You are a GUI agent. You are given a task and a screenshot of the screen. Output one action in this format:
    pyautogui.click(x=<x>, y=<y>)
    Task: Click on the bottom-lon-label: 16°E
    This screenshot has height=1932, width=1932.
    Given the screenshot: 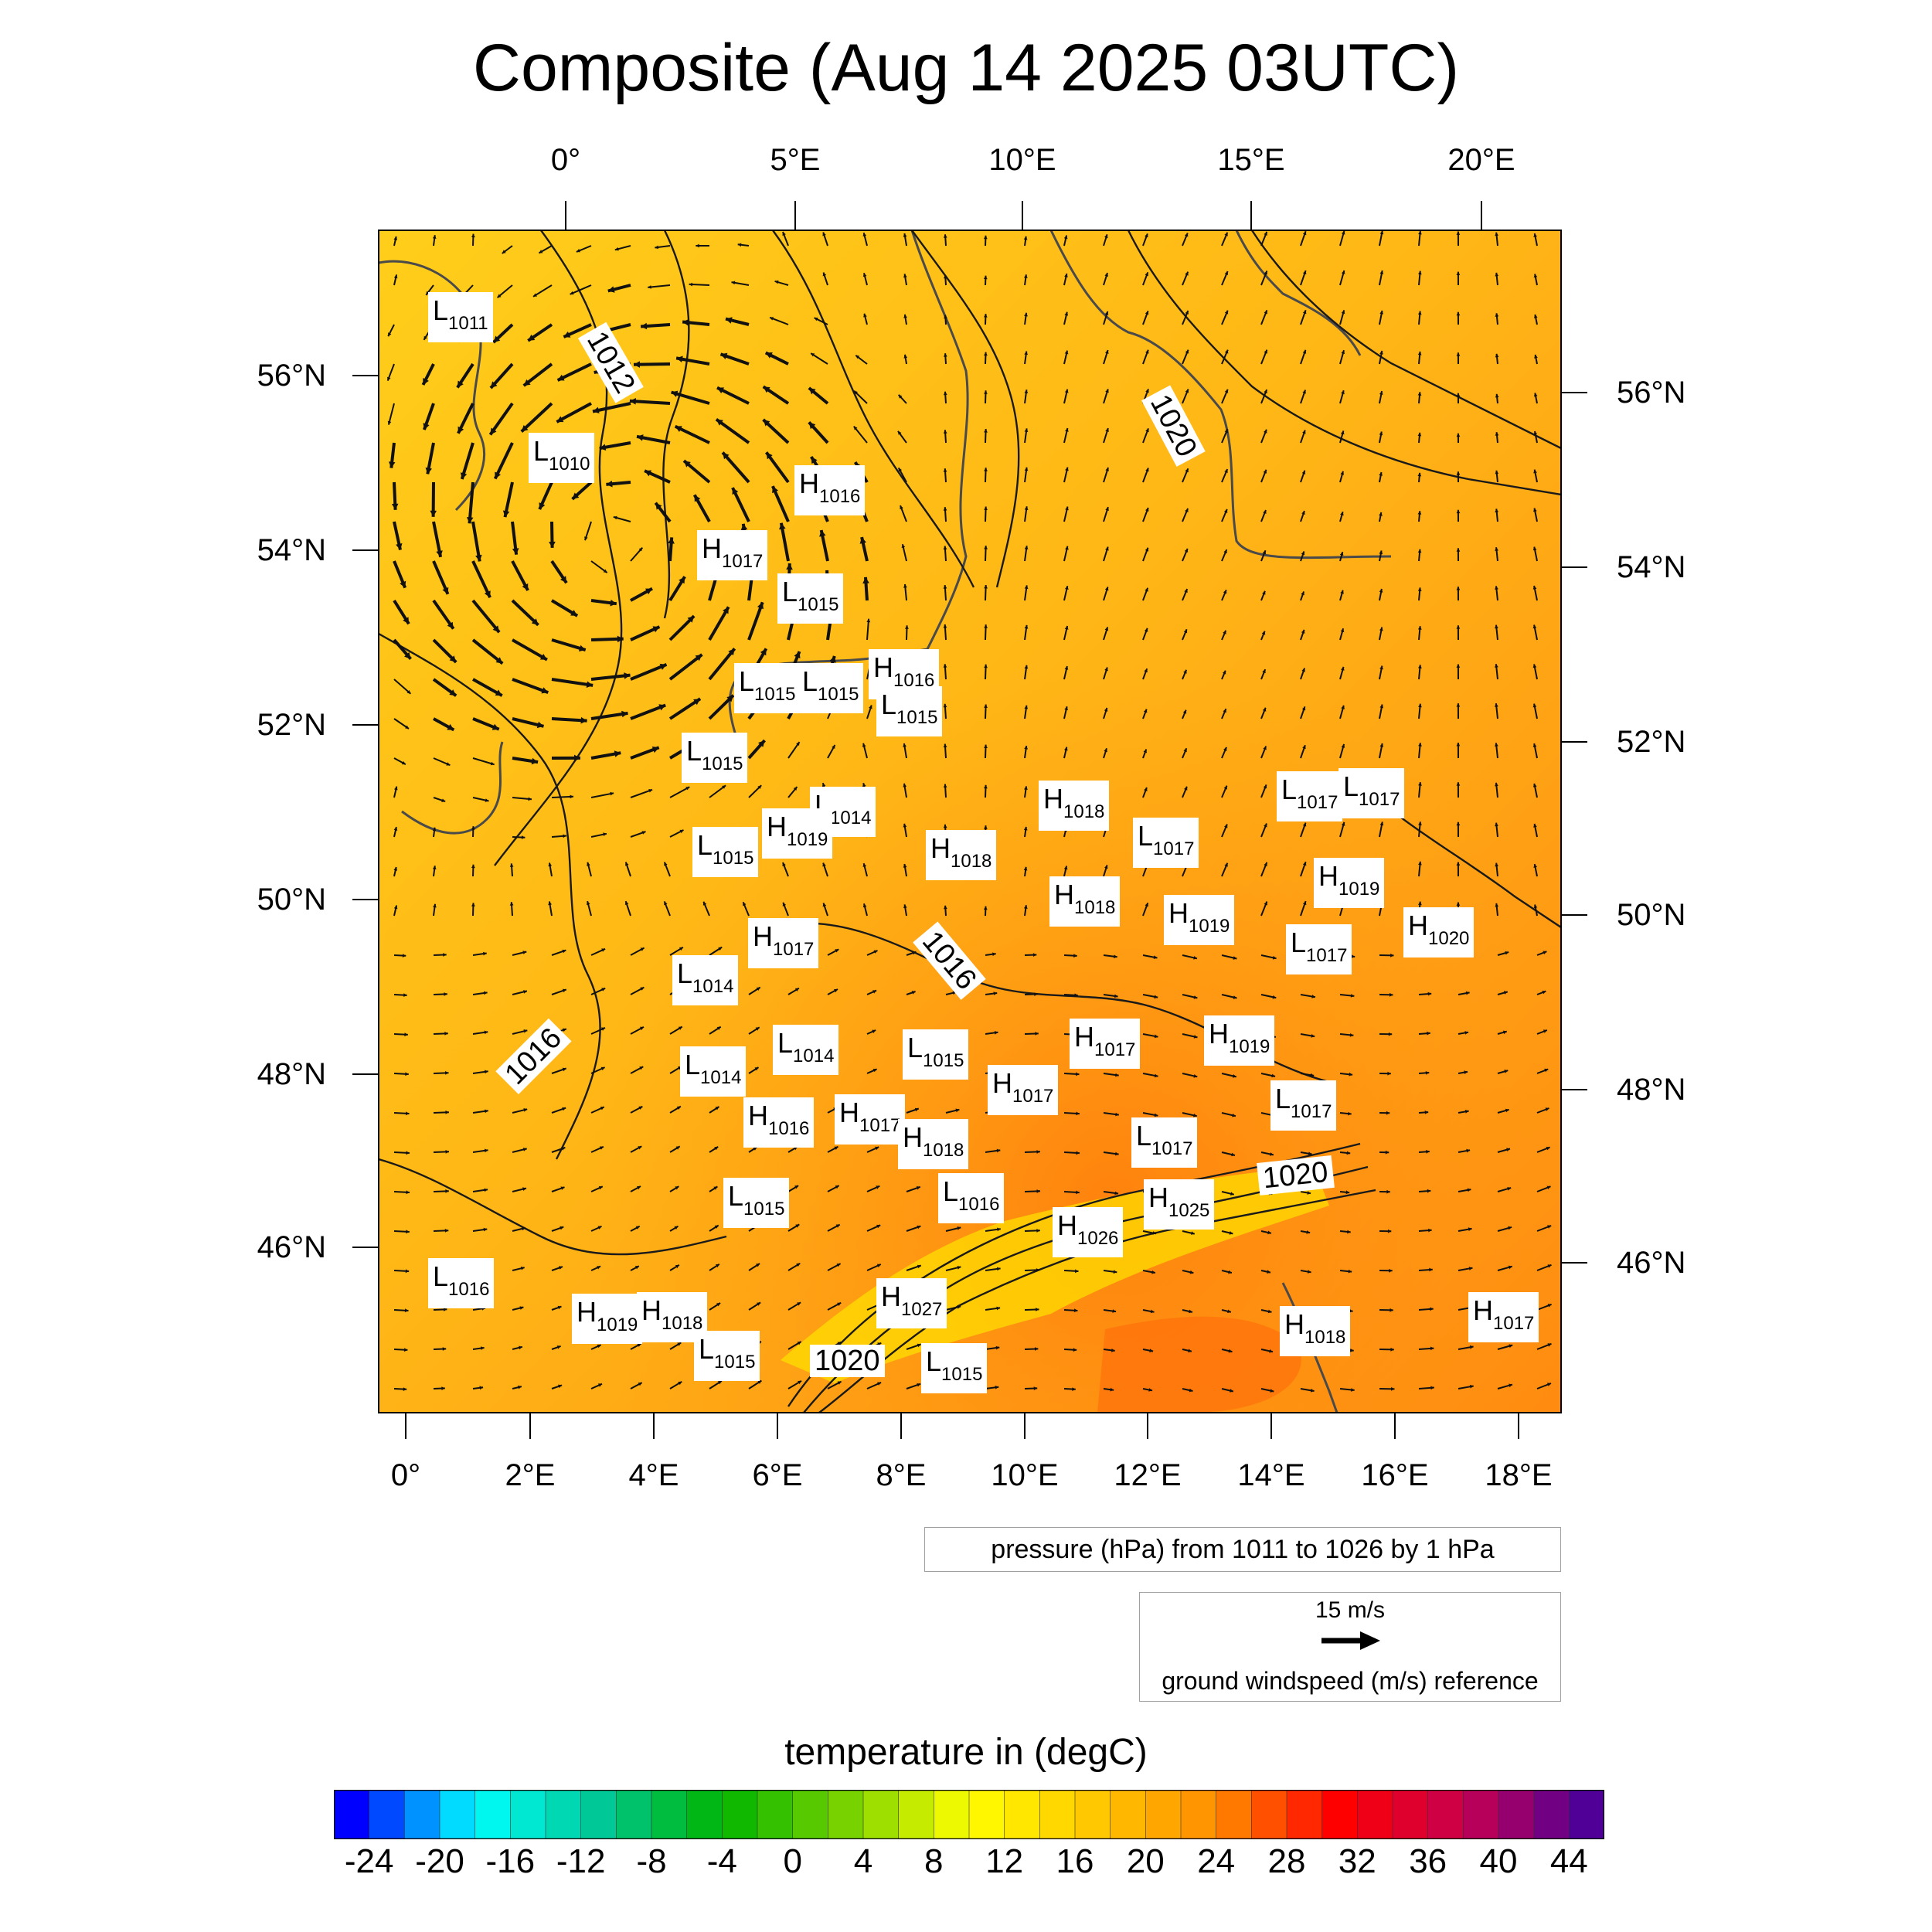 What is the action you would take?
    pyautogui.click(x=1395, y=1475)
    